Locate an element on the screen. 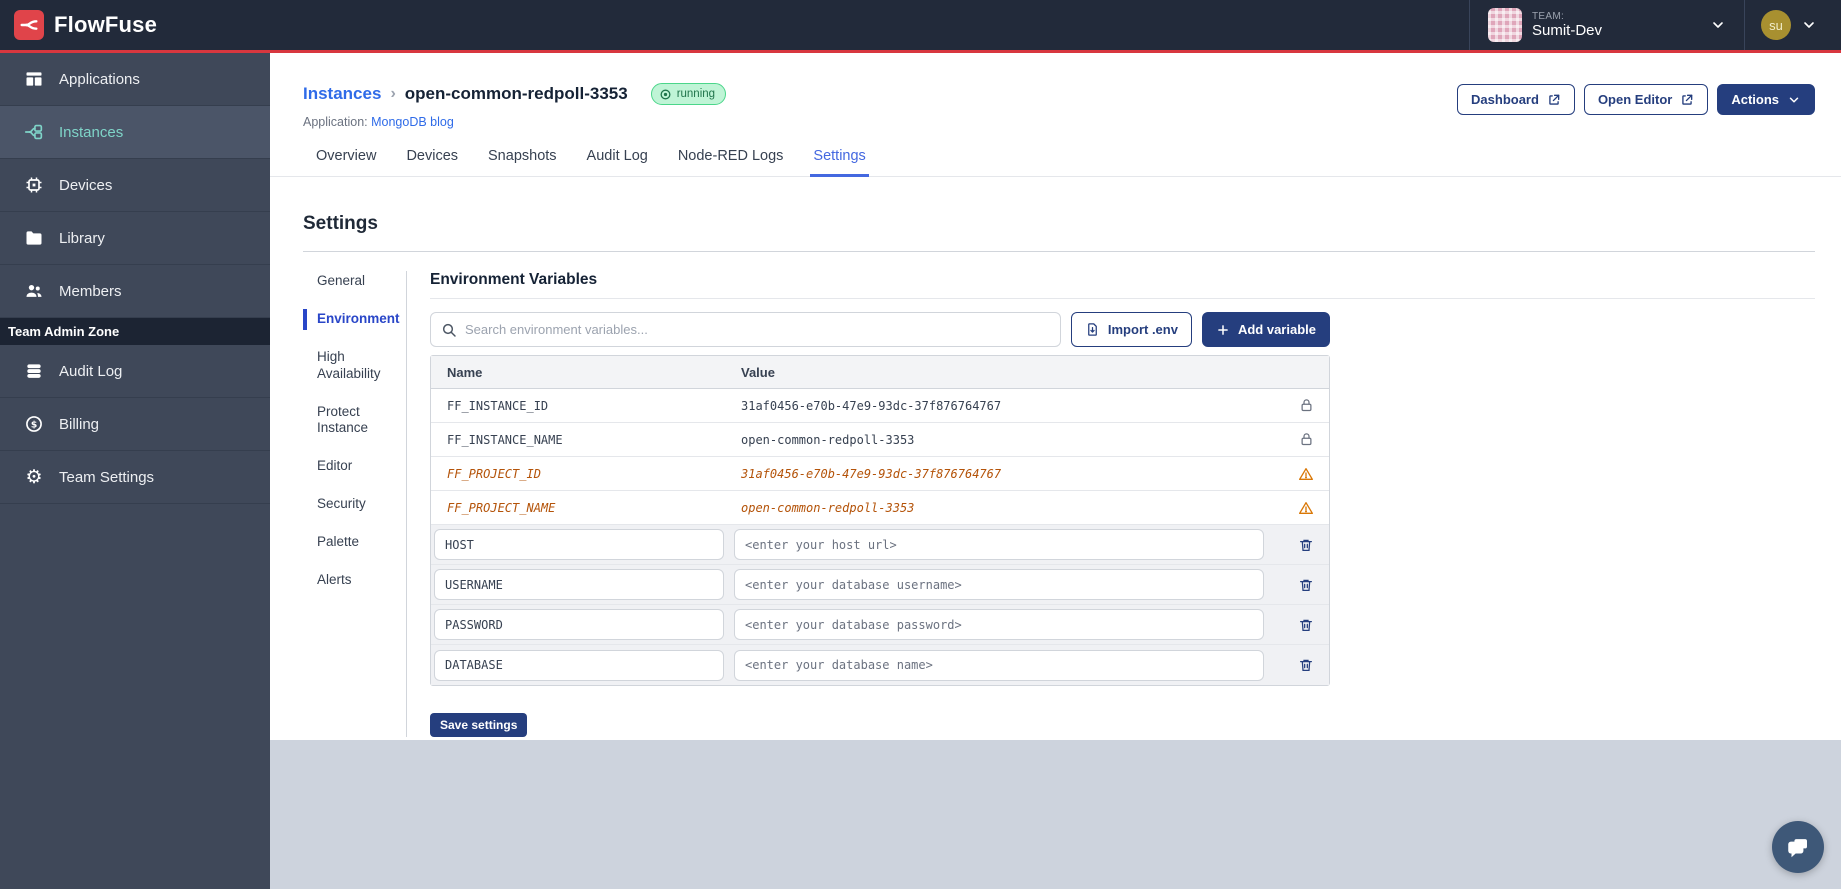 This screenshot has width=1841, height=889. sidebar-item-label: Library is located at coordinates (82, 238).